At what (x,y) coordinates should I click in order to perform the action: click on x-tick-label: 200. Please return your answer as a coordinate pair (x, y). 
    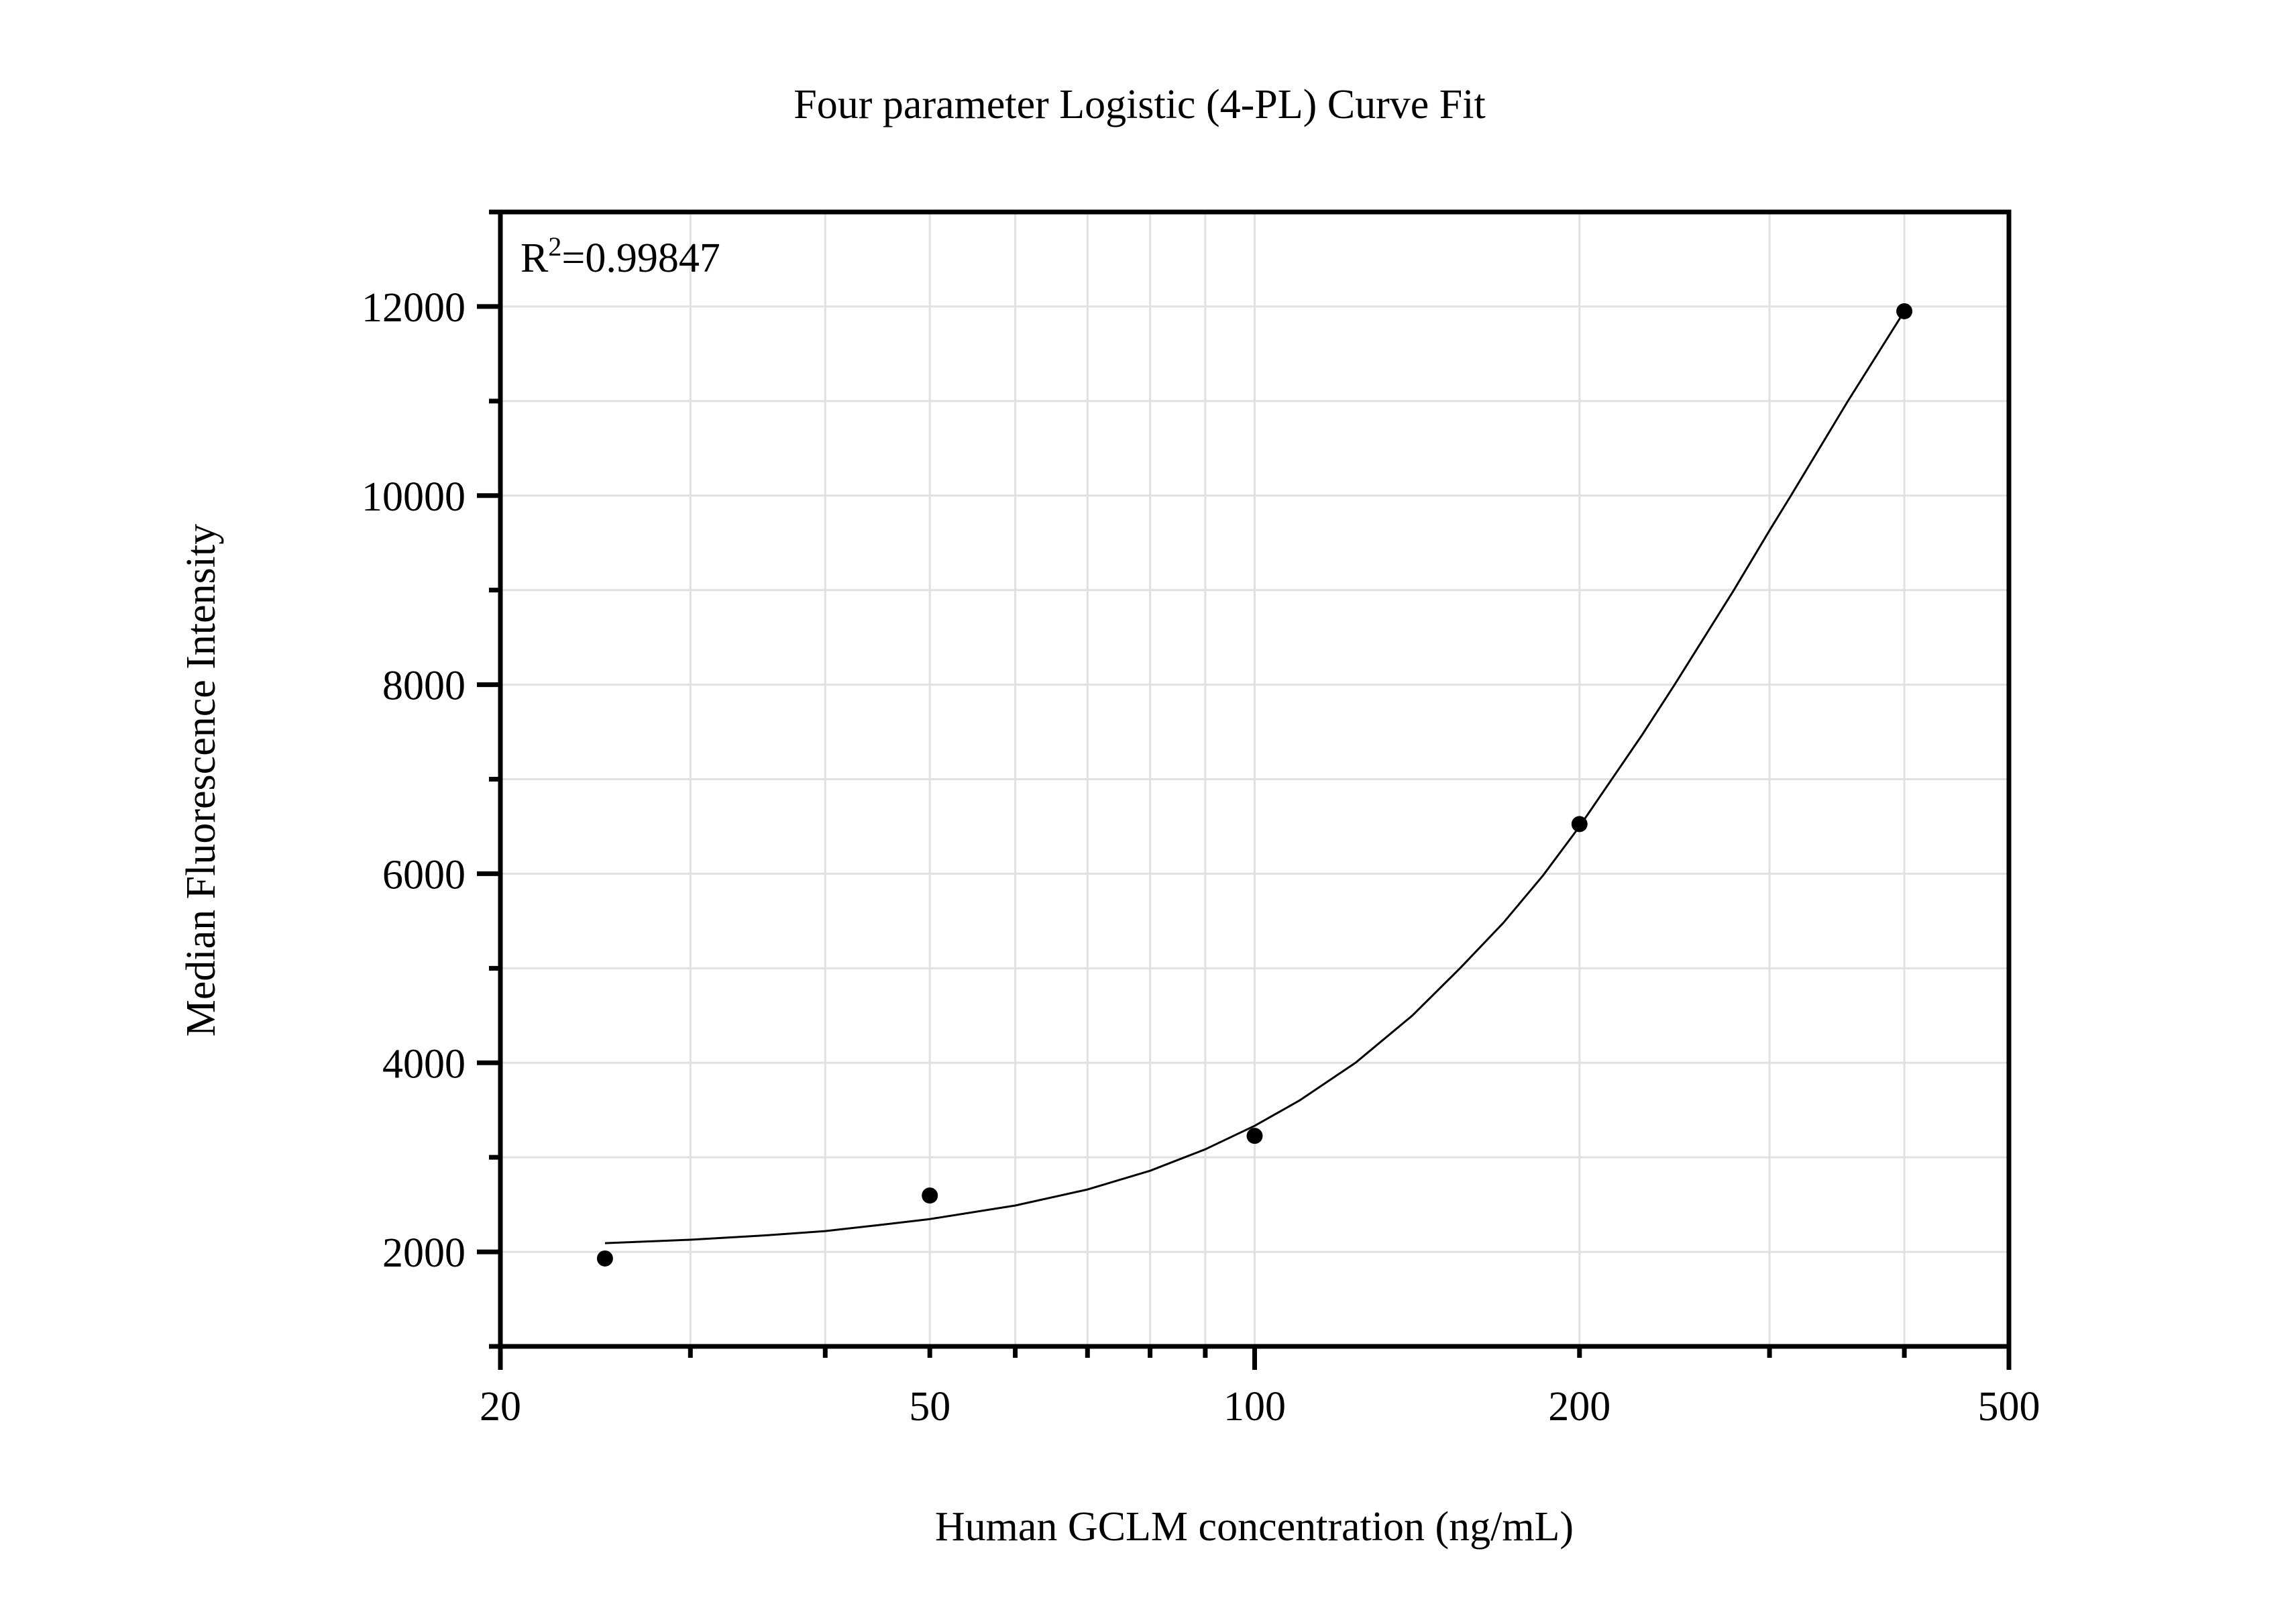
    Looking at the image, I should click on (1579, 1407).